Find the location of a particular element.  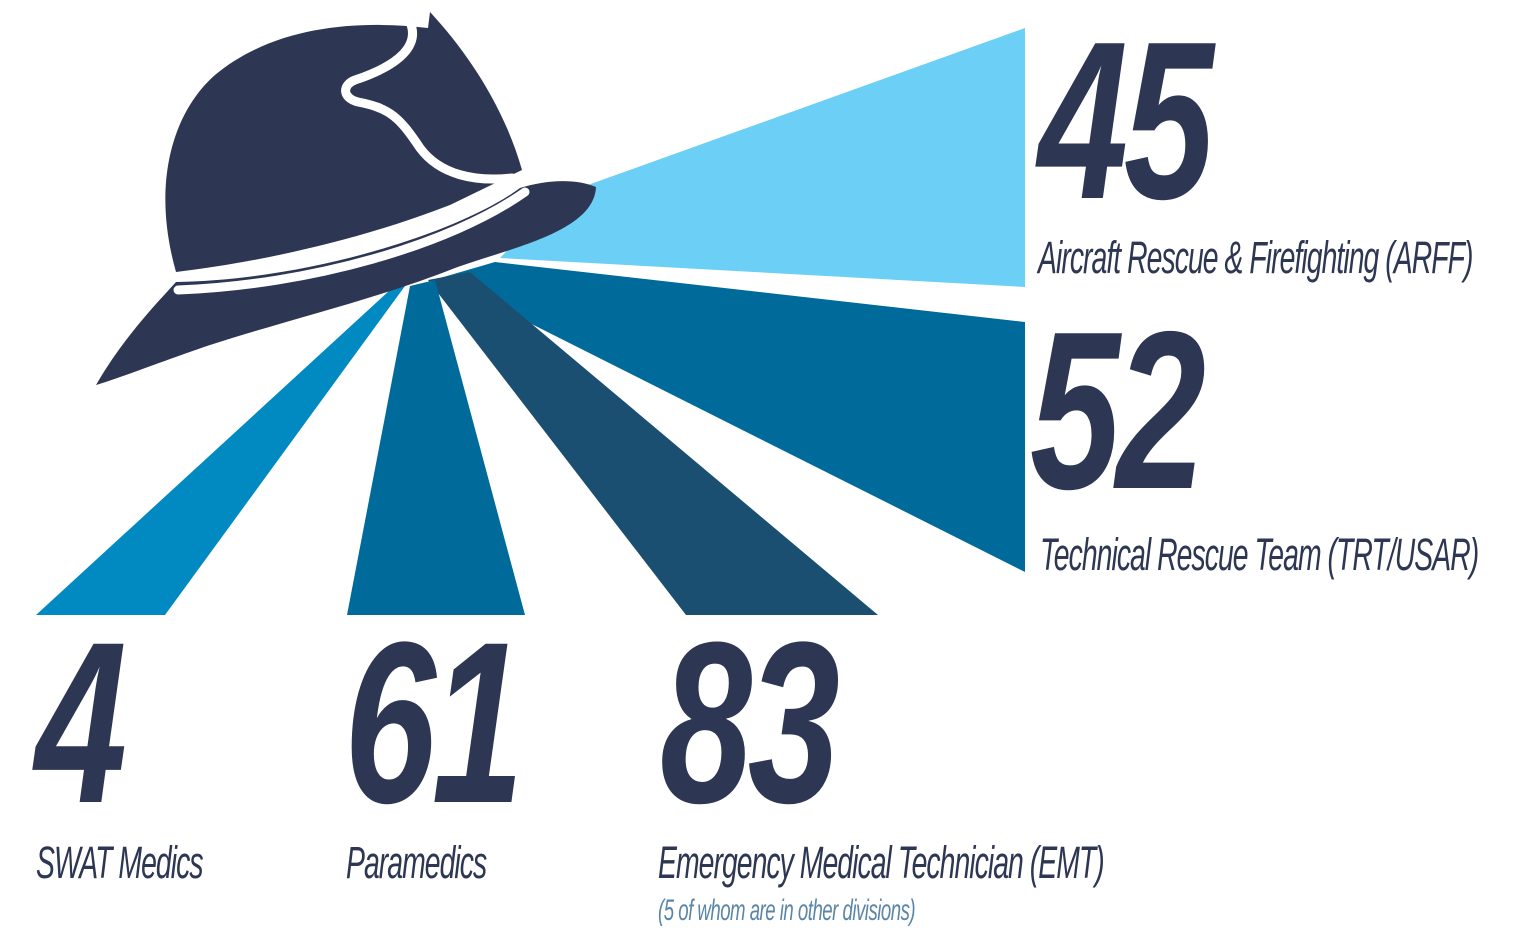

paramedics-count: 61 is located at coordinates (434, 722).